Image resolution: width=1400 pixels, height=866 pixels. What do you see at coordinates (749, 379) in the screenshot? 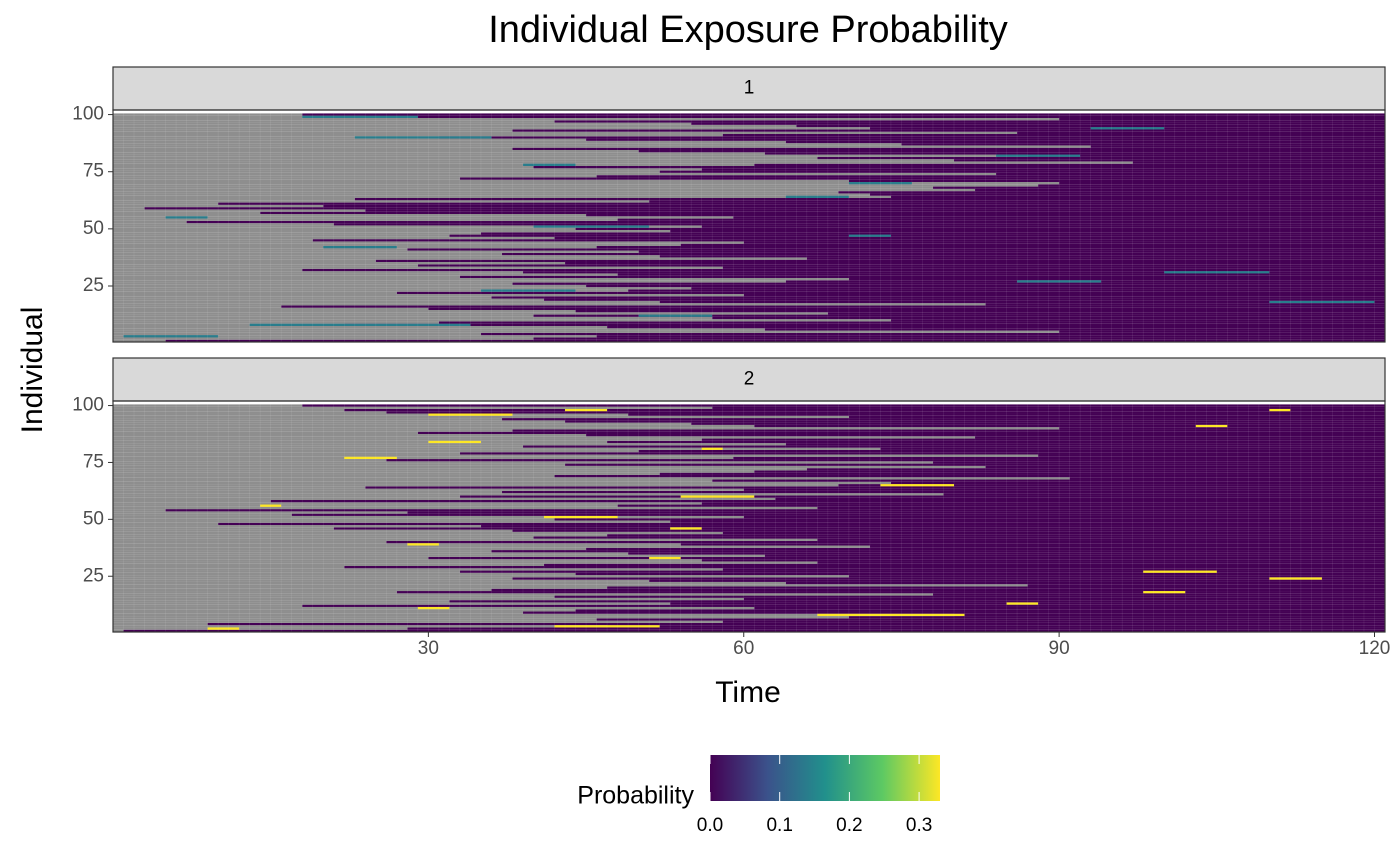
I see `strip-label: 2` at bounding box center [749, 379].